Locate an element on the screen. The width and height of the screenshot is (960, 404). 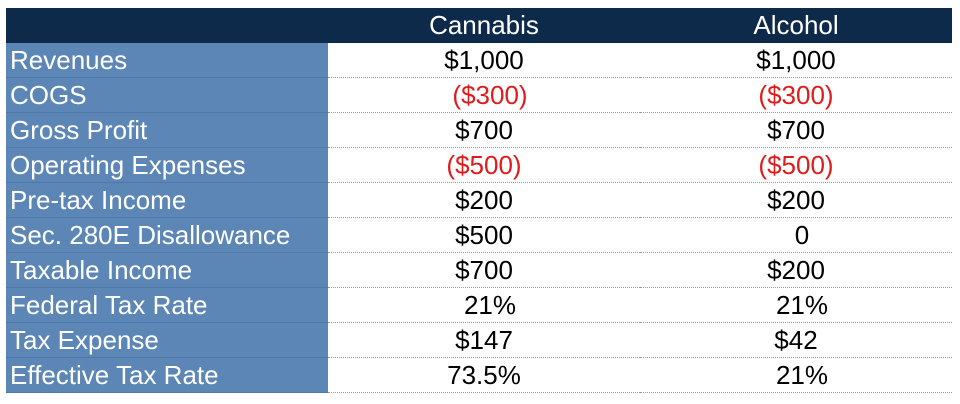
header-alcohol: Alcohol is located at coordinates (796, 25).